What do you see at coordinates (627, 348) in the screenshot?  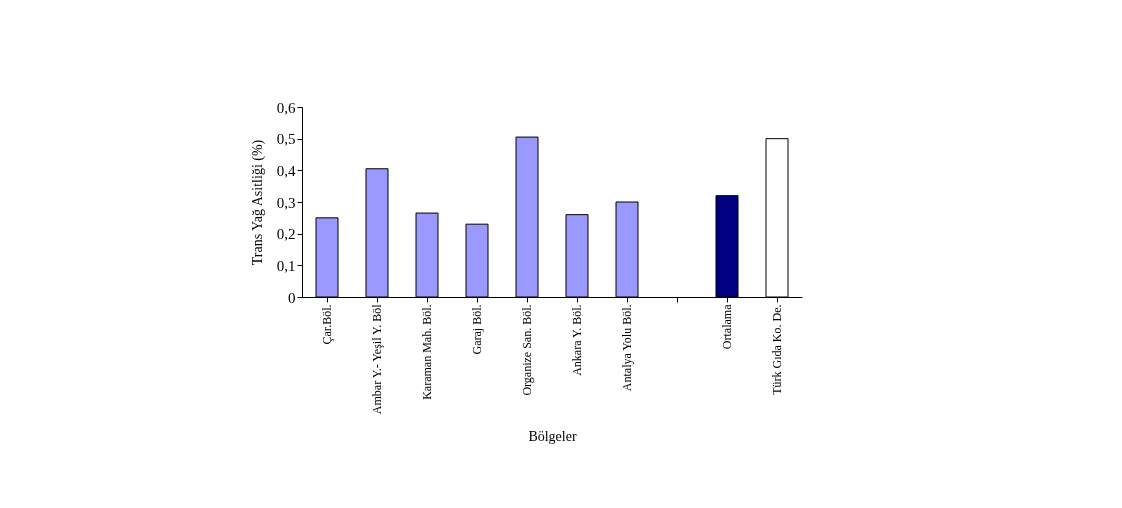 I see `x-tick-label: Antalya Yolu Böl.` at bounding box center [627, 348].